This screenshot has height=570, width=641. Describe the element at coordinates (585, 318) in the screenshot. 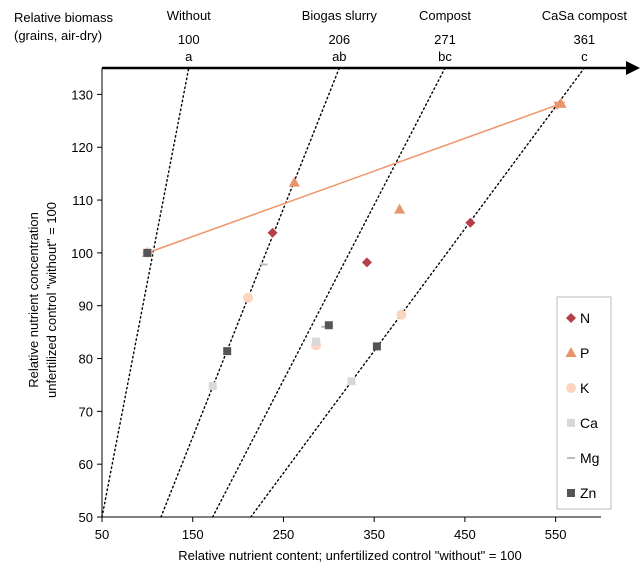

I see `legend-label-n: N` at that location.